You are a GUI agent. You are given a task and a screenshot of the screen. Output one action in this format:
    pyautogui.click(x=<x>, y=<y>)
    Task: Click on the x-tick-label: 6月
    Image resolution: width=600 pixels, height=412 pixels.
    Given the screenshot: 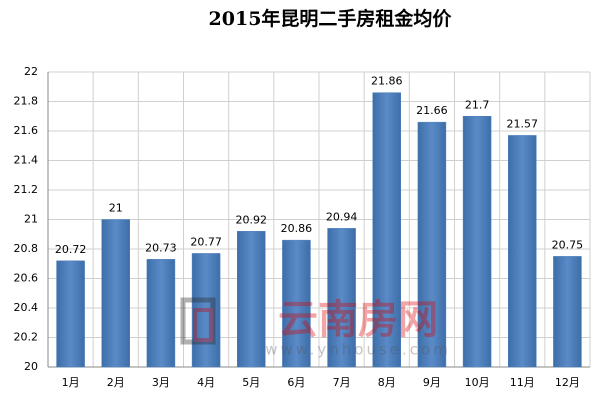 What is the action you would take?
    pyautogui.click(x=296, y=382)
    